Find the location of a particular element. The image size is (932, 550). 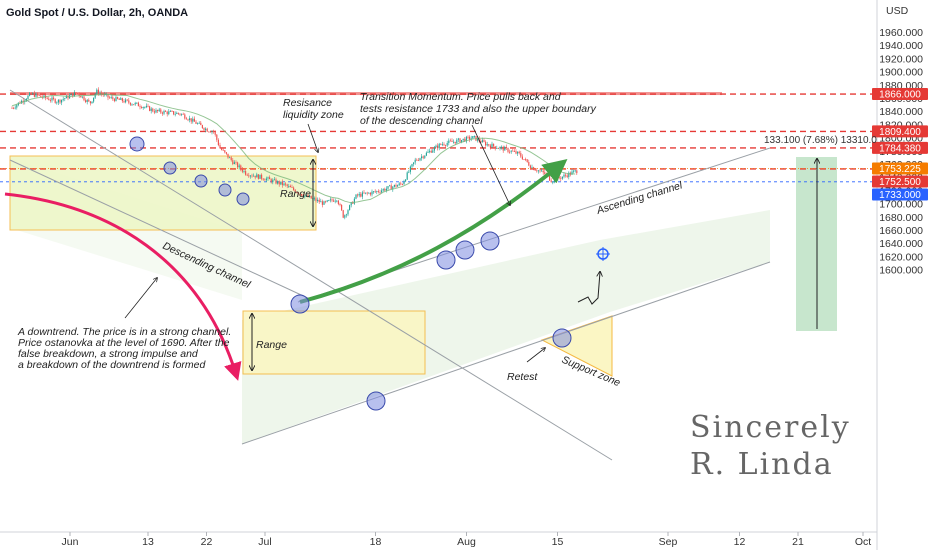

x-tick-label-7: Sep is located at coordinates (668, 542).